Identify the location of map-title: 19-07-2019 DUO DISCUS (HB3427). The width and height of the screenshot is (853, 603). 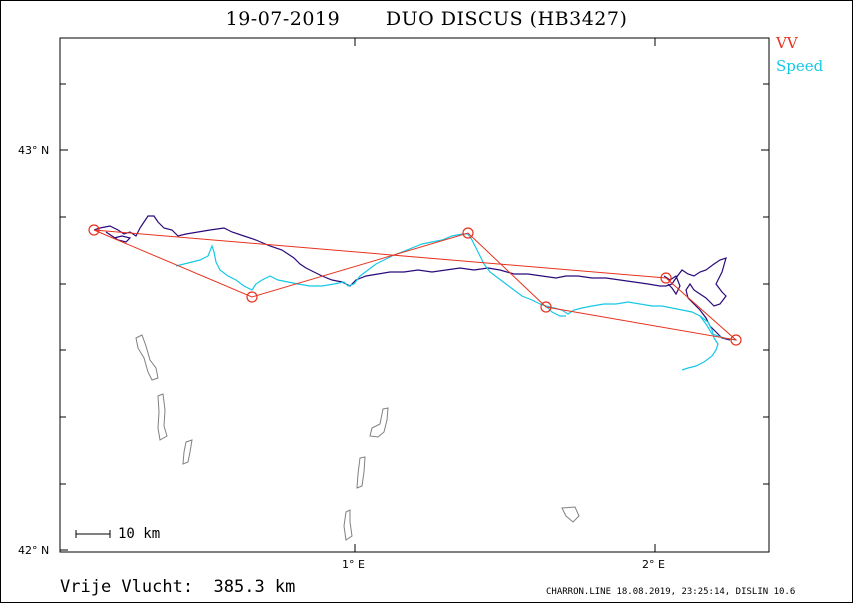
(426, 19).